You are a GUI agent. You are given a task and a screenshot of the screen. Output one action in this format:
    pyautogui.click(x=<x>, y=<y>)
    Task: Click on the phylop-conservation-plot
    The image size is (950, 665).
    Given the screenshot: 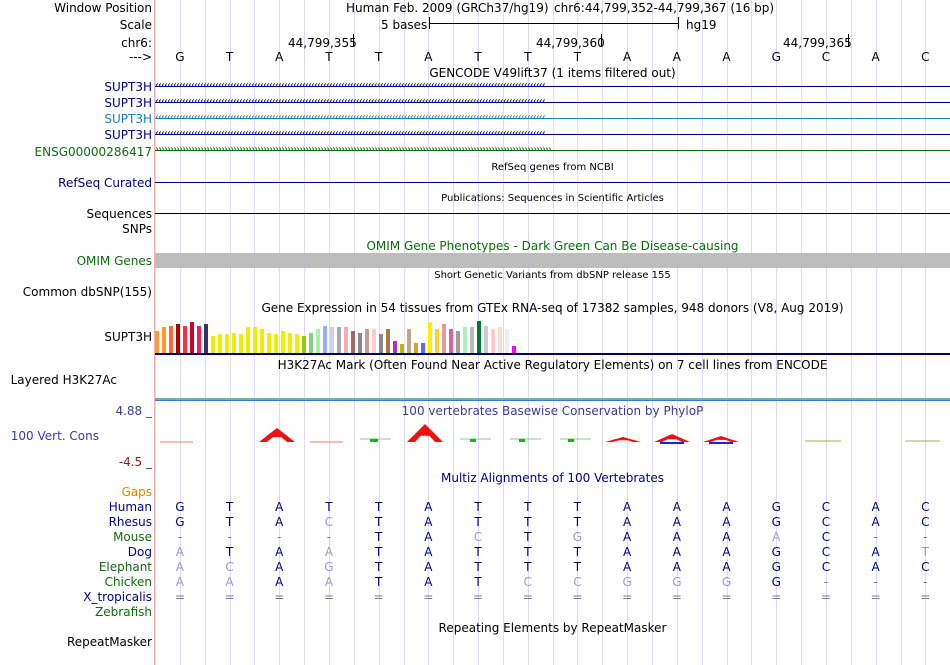 What is the action you would take?
    pyautogui.click(x=552, y=434)
    